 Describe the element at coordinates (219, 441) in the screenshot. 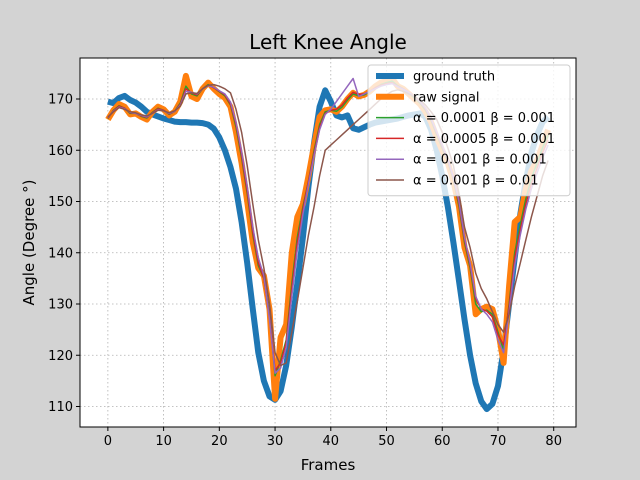

I see `x-tick-label: 20` at that location.